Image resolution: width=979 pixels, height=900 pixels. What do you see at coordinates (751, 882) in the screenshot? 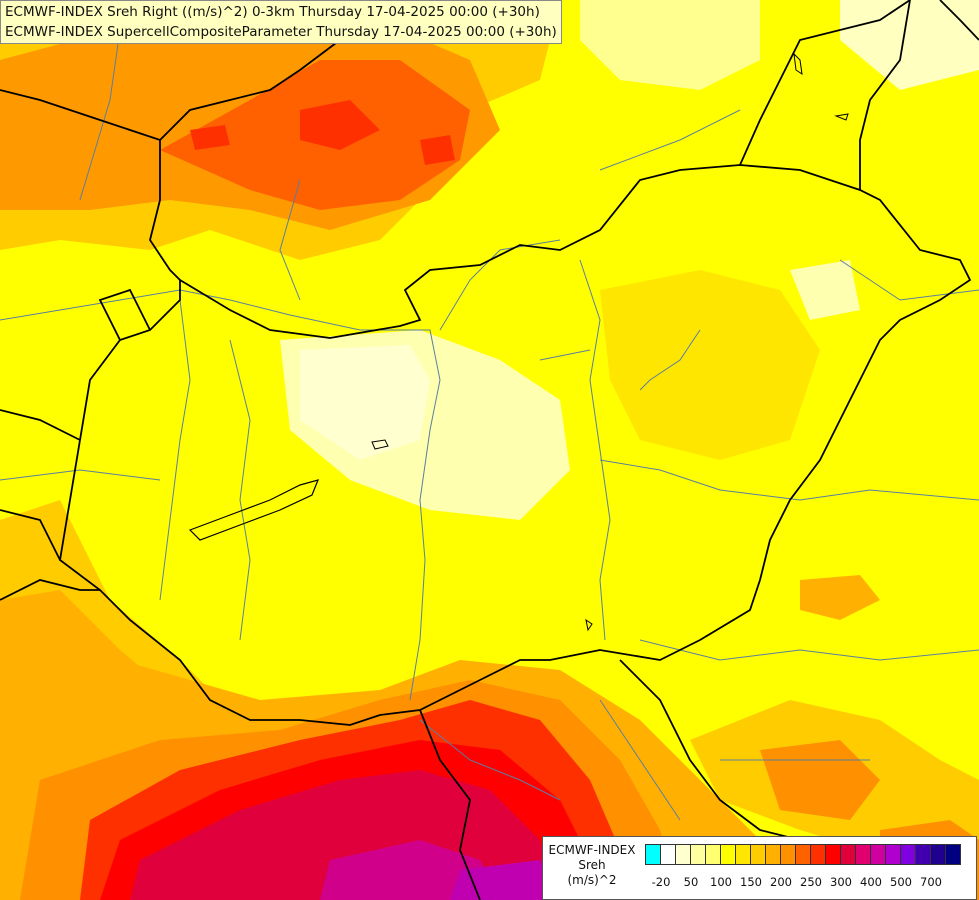
I see `legend-tick-label: 150` at bounding box center [751, 882].